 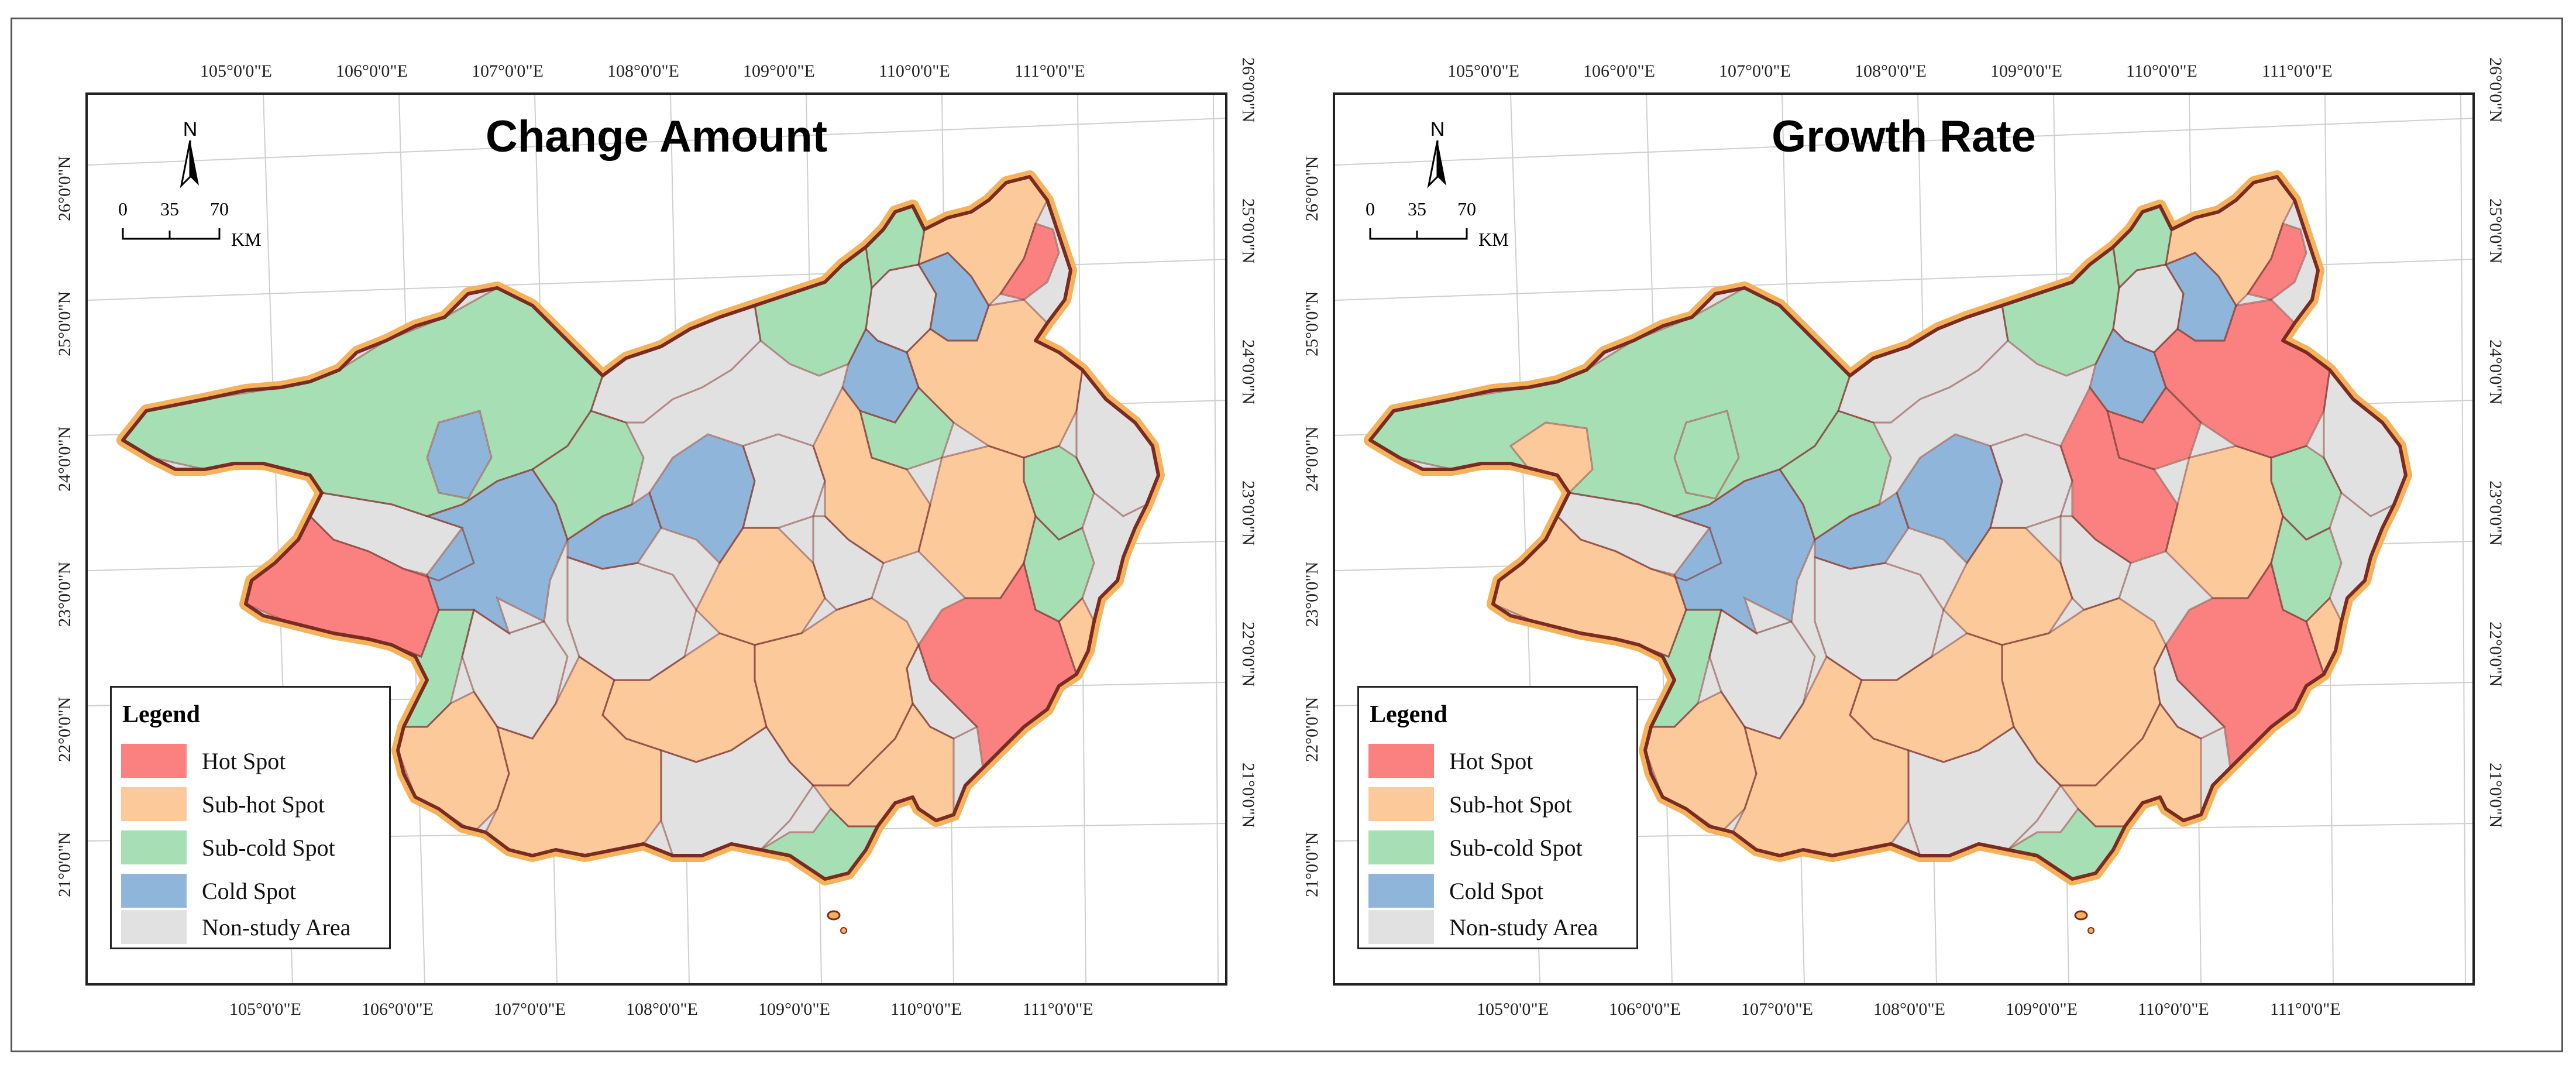 What do you see at coordinates (1645, 1010) in the screenshot?
I see `longitude-label-bottom: 106°0'0"E` at bounding box center [1645, 1010].